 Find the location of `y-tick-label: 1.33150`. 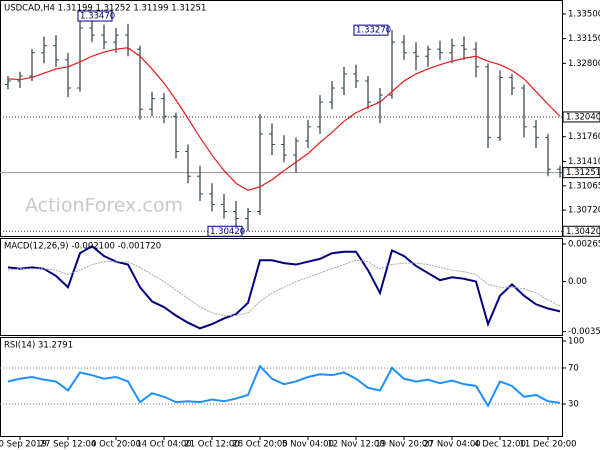

y-tick-label: 1.33150 is located at coordinates (584, 39).